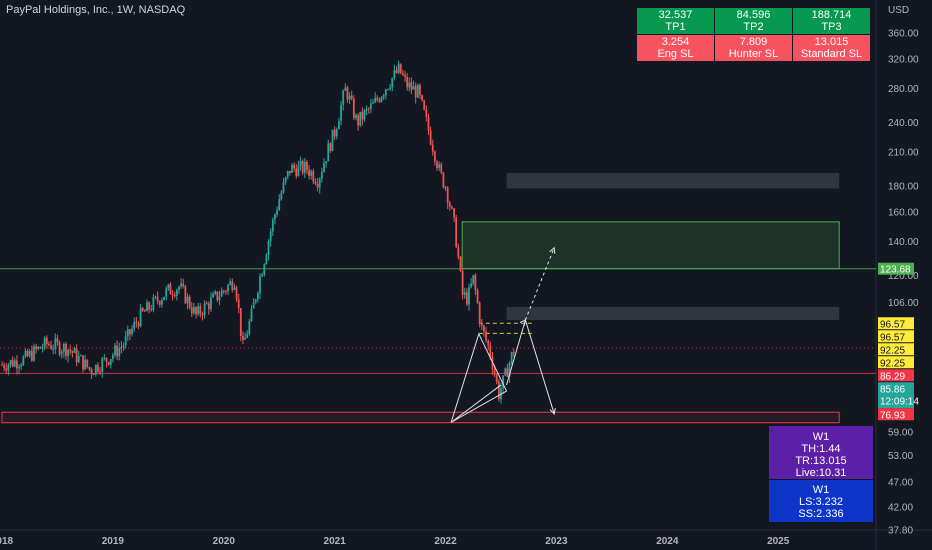 This screenshot has height=550, width=932. I want to click on y-tick-label: 360.00, so click(903, 34).